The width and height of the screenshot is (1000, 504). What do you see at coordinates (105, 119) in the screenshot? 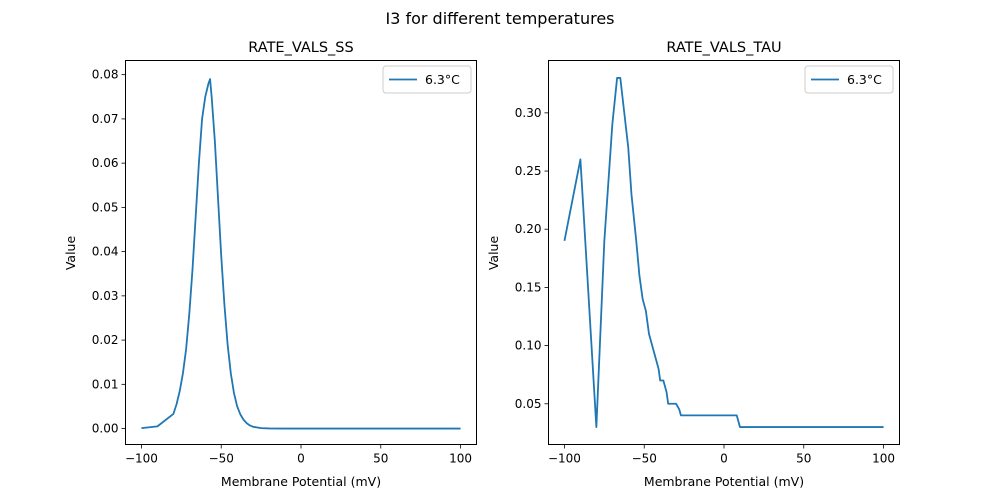
I see `y-tick-label: 0.07` at bounding box center [105, 119].